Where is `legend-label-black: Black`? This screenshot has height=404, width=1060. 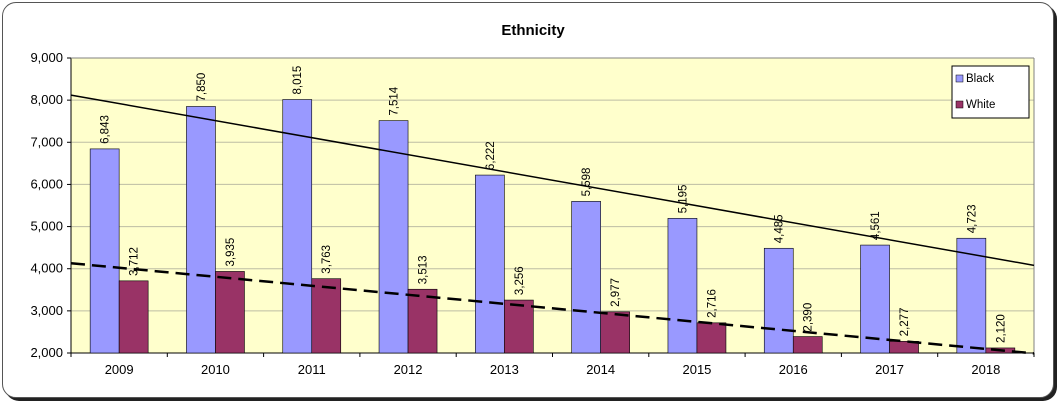
legend-label-black: Black is located at coordinates (980, 79).